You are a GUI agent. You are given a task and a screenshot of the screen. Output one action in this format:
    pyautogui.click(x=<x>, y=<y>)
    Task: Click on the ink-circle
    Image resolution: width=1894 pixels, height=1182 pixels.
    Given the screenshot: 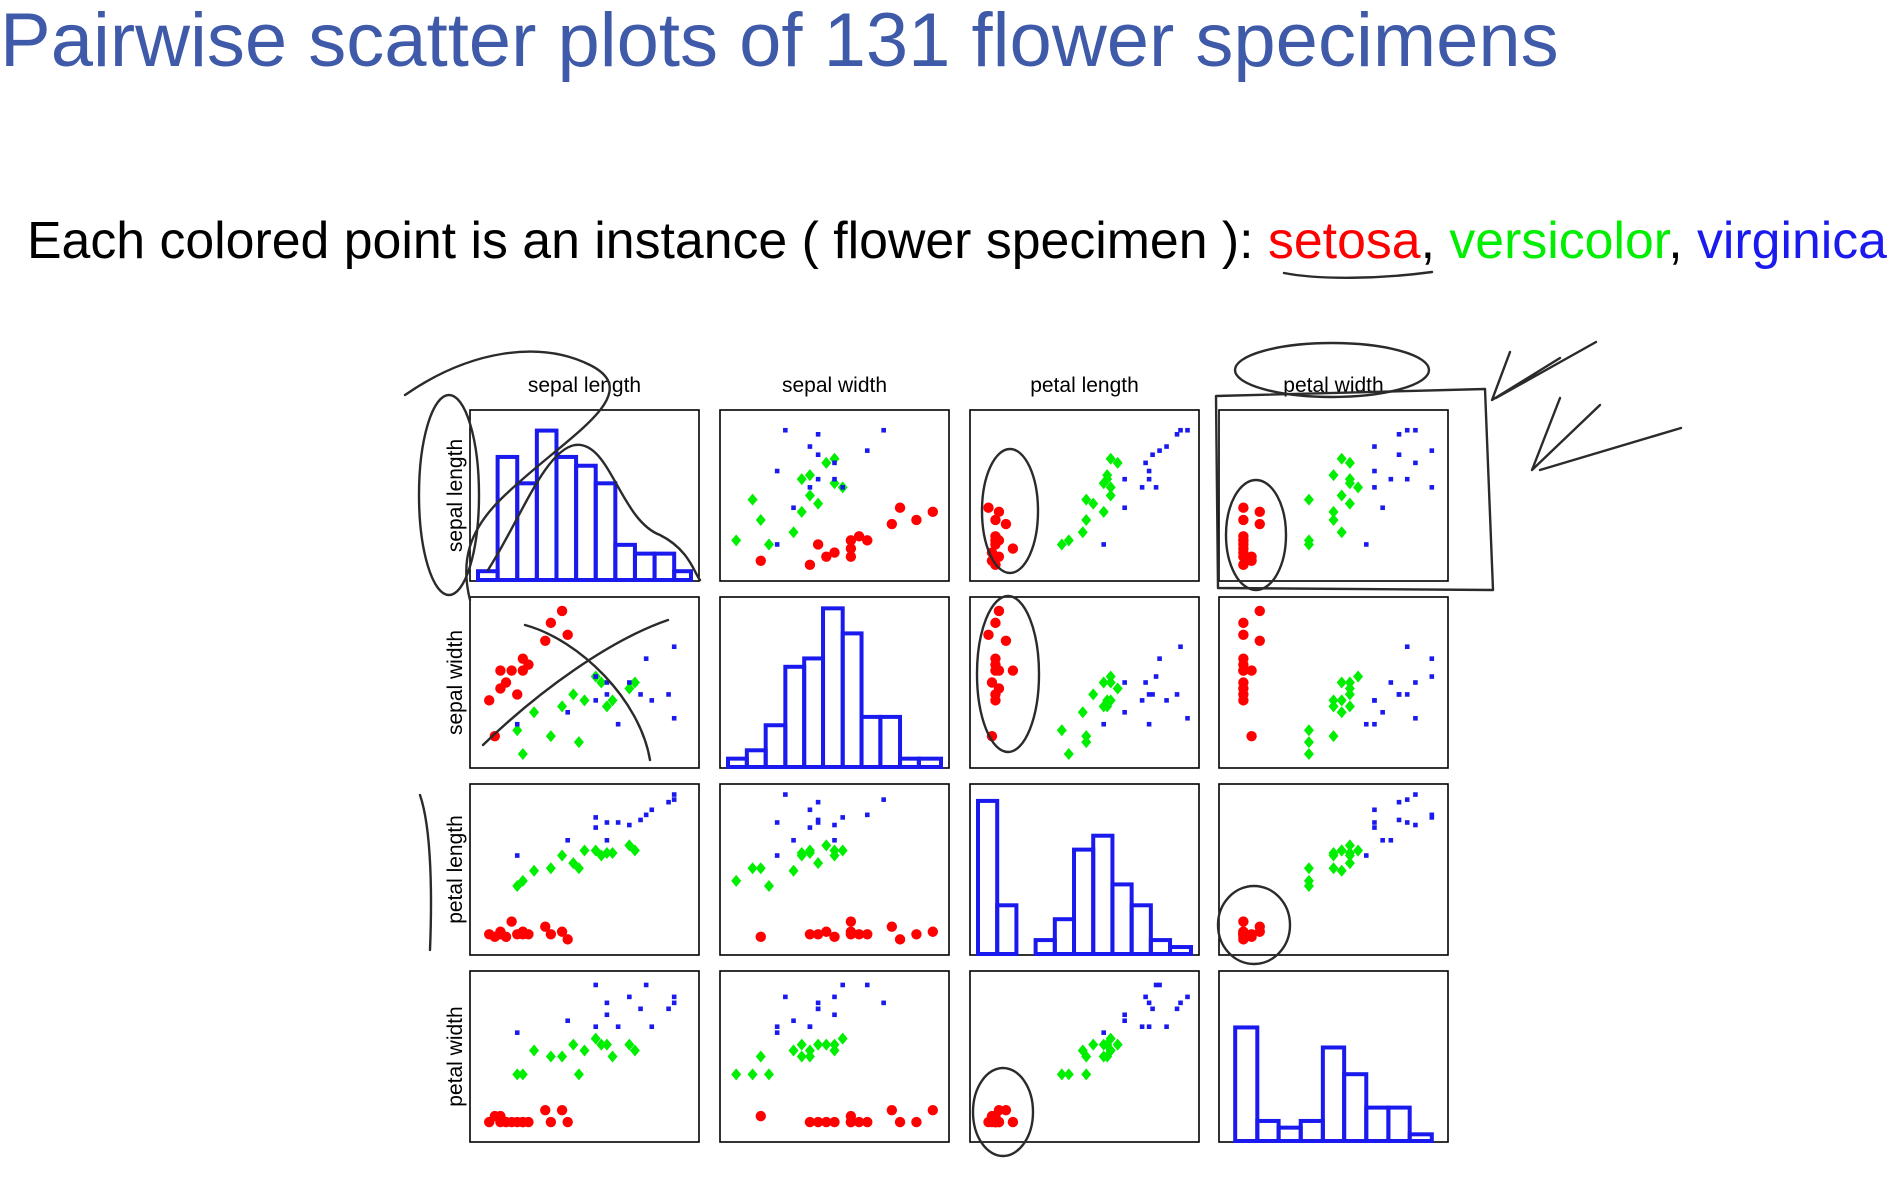 What is the action you would take?
    pyautogui.click(x=1010, y=511)
    